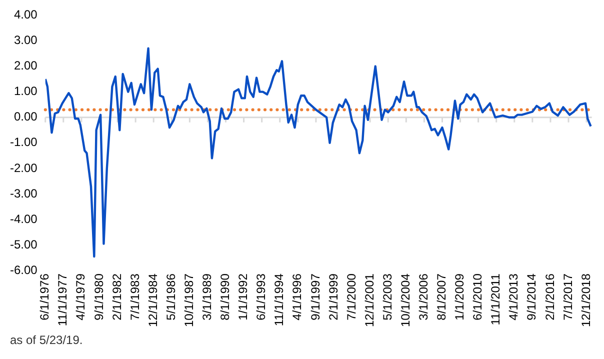 The width and height of the screenshot is (604, 359). Describe the element at coordinates (261, 296) in the screenshot. I see `x-tick-label: 6/1/1993` at that location.